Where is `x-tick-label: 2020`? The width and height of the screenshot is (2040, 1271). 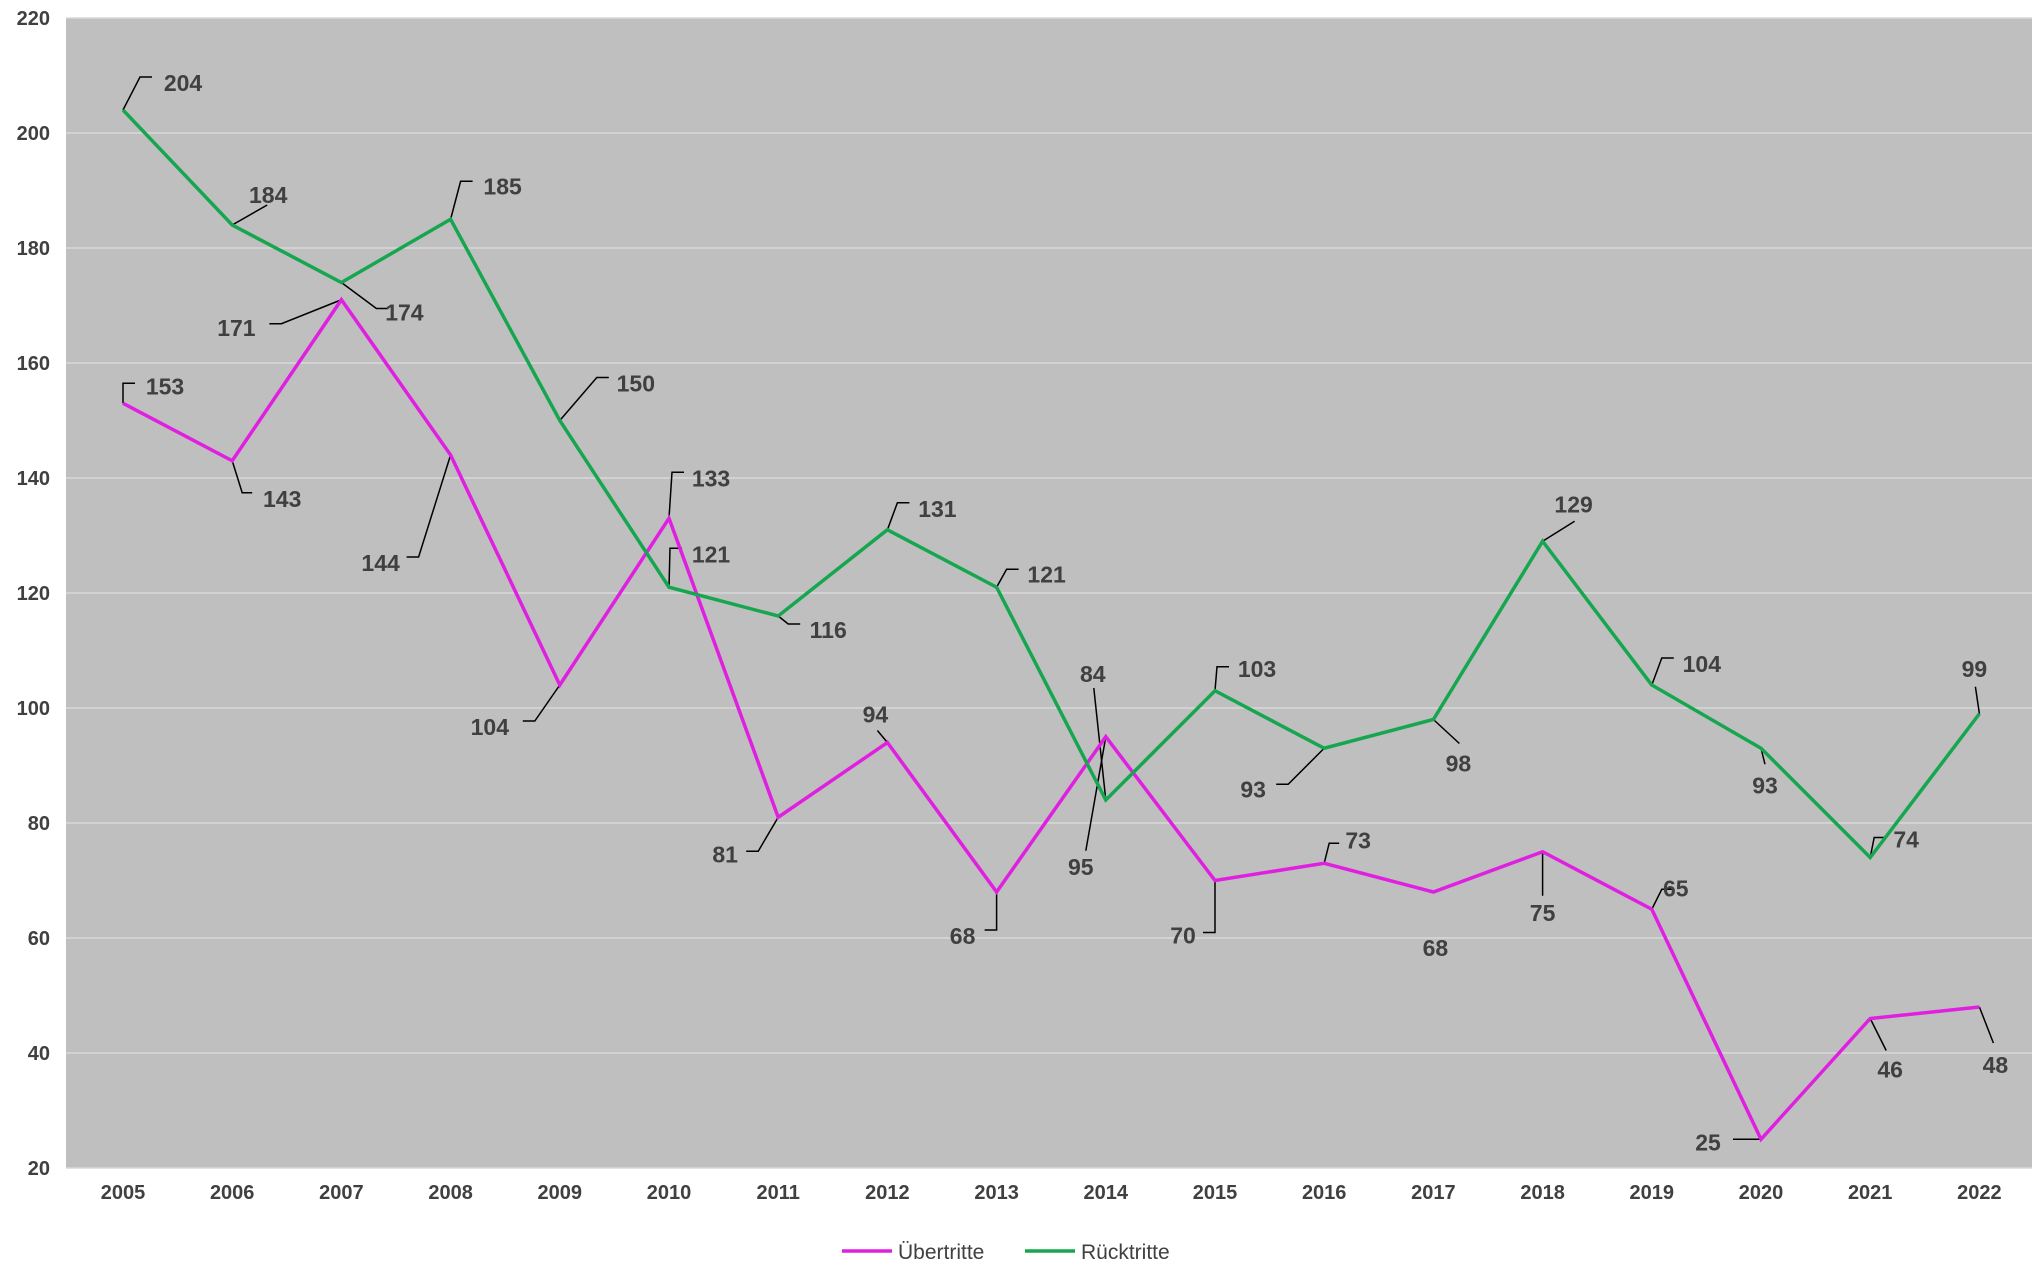 x-tick-label: 2020 is located at coordinates (1761, 1193).